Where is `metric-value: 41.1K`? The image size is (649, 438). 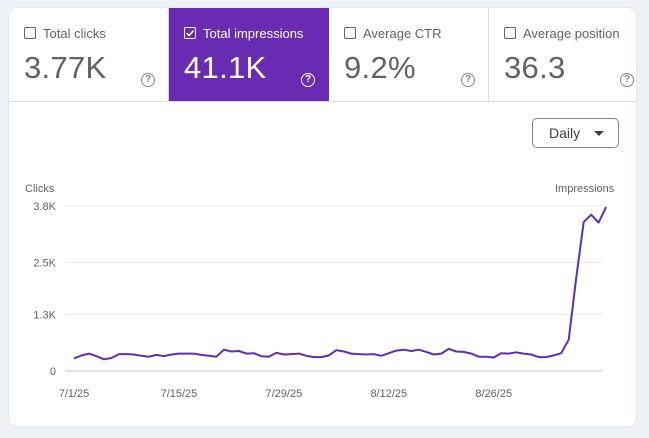
metric-value: 41.1K is located at coordinates (225, 67).